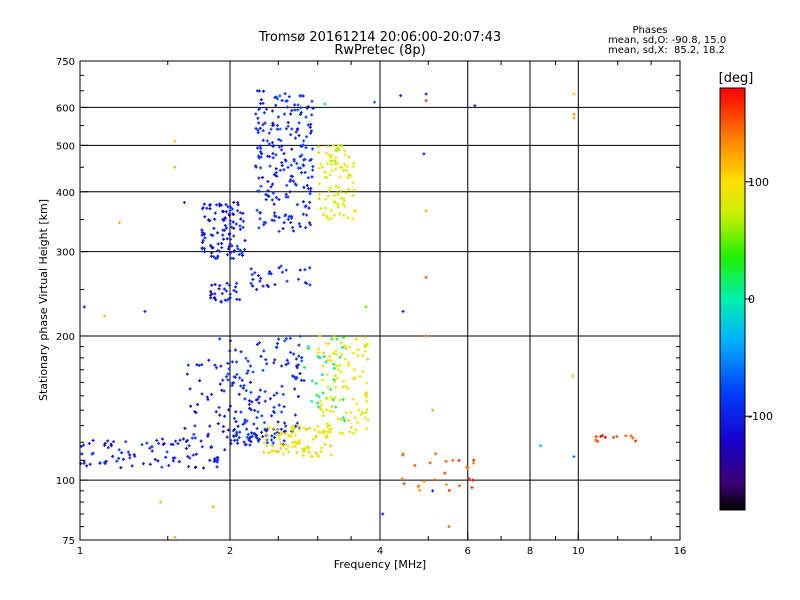 The image size is (800, 600). I want to click on phase-info-title: Phases, so click(649, 30).